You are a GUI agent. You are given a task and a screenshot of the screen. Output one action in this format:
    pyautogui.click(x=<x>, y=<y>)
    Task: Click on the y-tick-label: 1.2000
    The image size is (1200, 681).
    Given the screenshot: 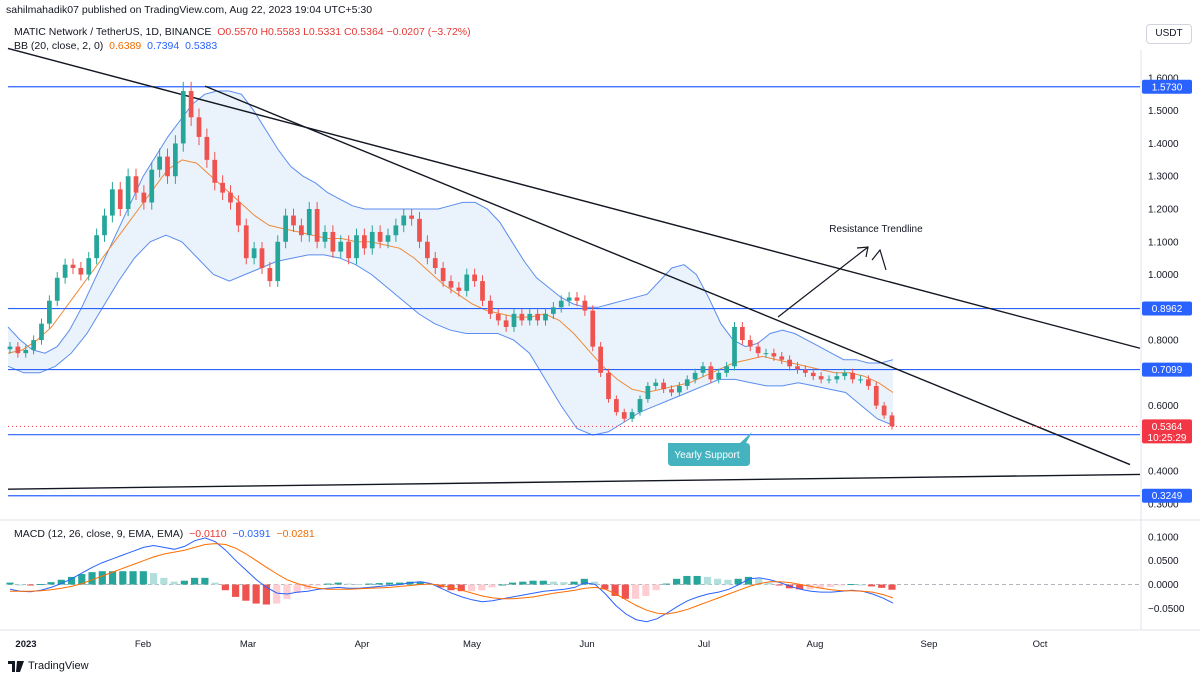 What is the action you would take?
    pyautogui.click(x=1163, y=210)
    